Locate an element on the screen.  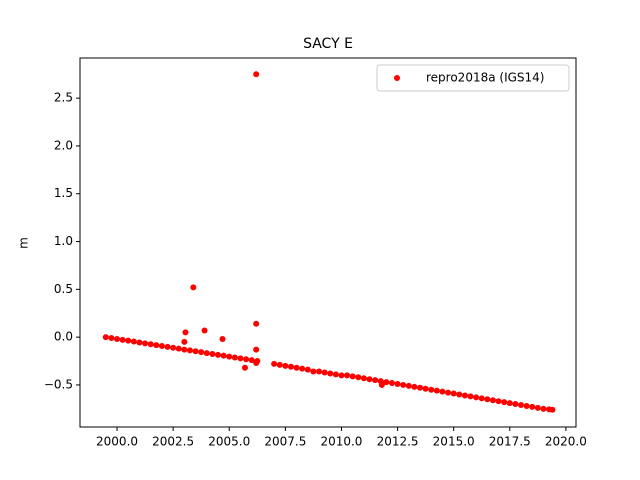
chart-title: SACY E is located at coordinates (328, 44).